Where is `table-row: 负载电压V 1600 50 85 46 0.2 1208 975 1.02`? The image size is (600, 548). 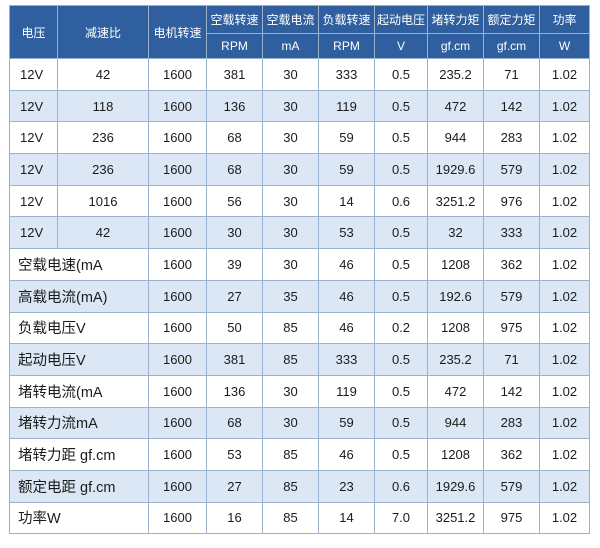 table-row: 负载电压V 1600 50 85 46 0.2 1208 975 1.02 is located at coordinates (299, 328).